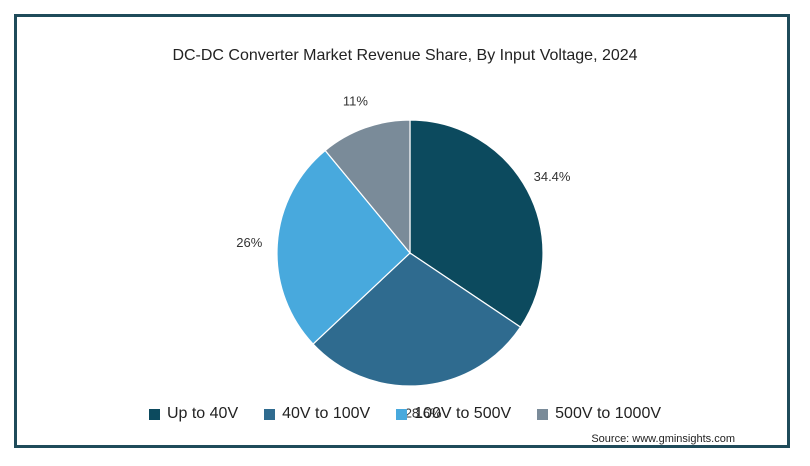 The height and width of the screenshot is (466, 810). I want to click on legend-item-2: 40V to 100V, so click(317, 414).